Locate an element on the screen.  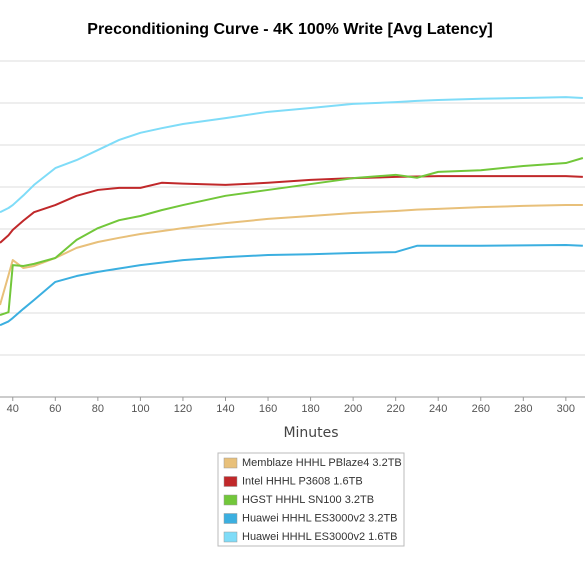
legend-label: Intel HHHL P3608 1.6TB is located at coordinates (302, 481).